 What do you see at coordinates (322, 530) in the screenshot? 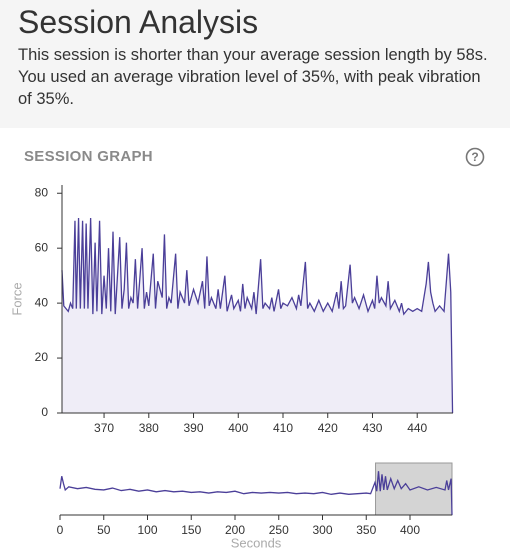
I see `x-tick-label: 300` at bounding box center [322, 530].